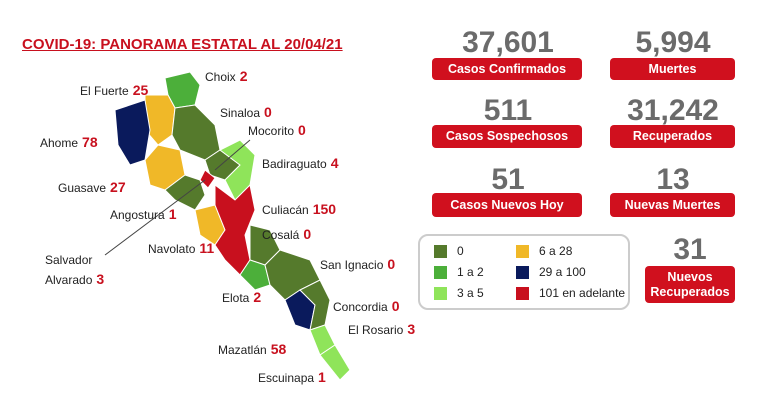 The image size is (768, 412). Describe the element at coordinates (507, 205) in the screenshot. I see `stat-label: Casos Nuevos Hoy` at that location.